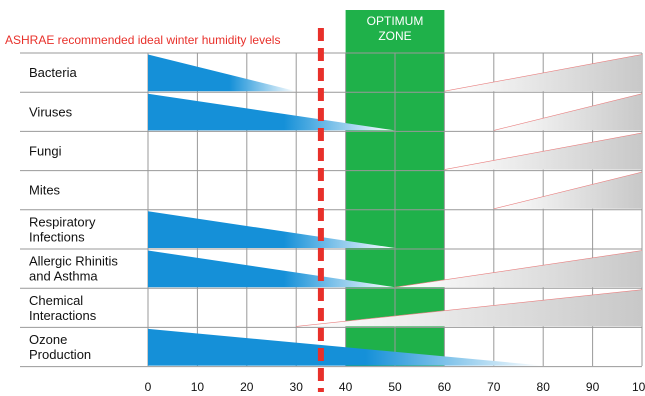  What do you see at coordinates (445, 387) in the screenshot?
I see `x-tick-label: 60` at bounding box center [445, 387].